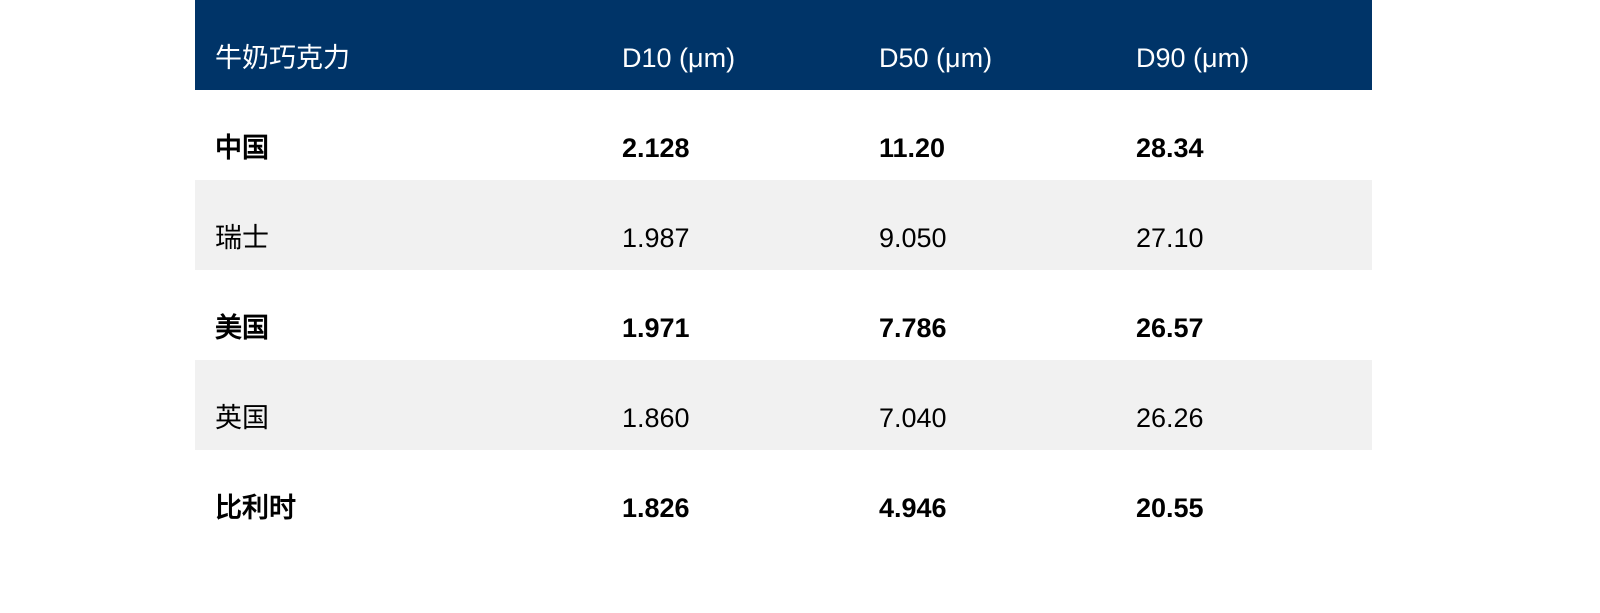 This screenshot has width=1600, height=613. What do you see at coordinates (783, 225) in the screenshot?
I see `table-row: 瑞士 1.987 9.050 27.10` at bounding box center [783, 225].